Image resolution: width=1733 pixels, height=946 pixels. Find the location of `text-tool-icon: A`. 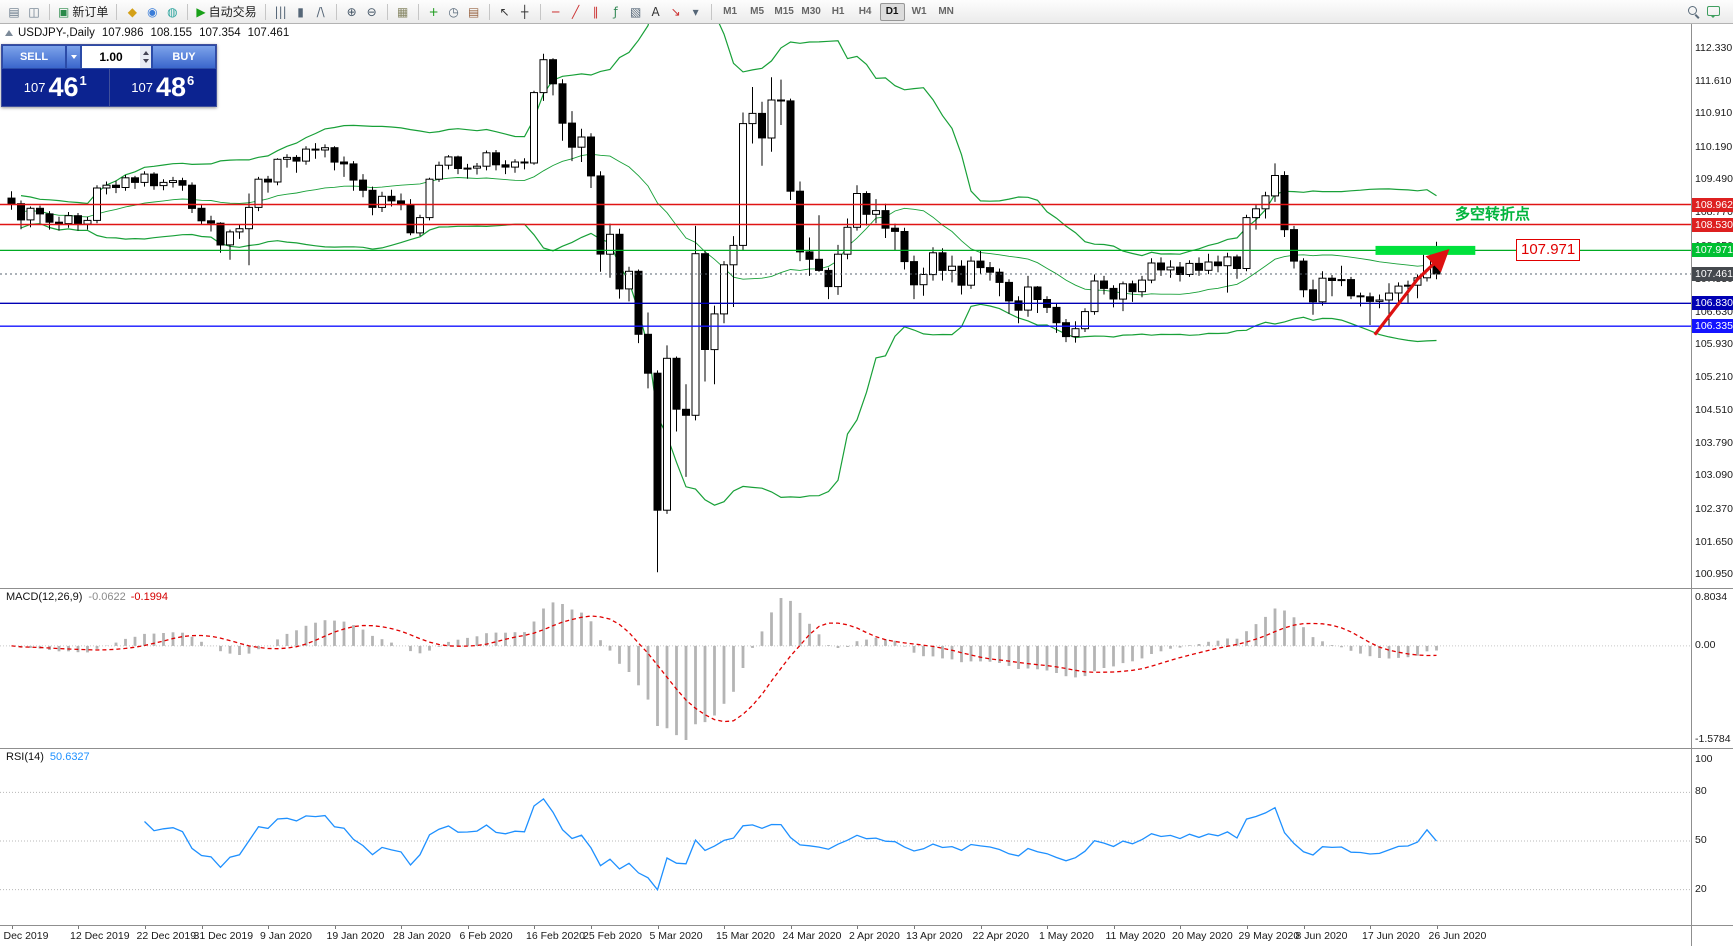

text-tool-icon: A is located at coordinates (656, 12).